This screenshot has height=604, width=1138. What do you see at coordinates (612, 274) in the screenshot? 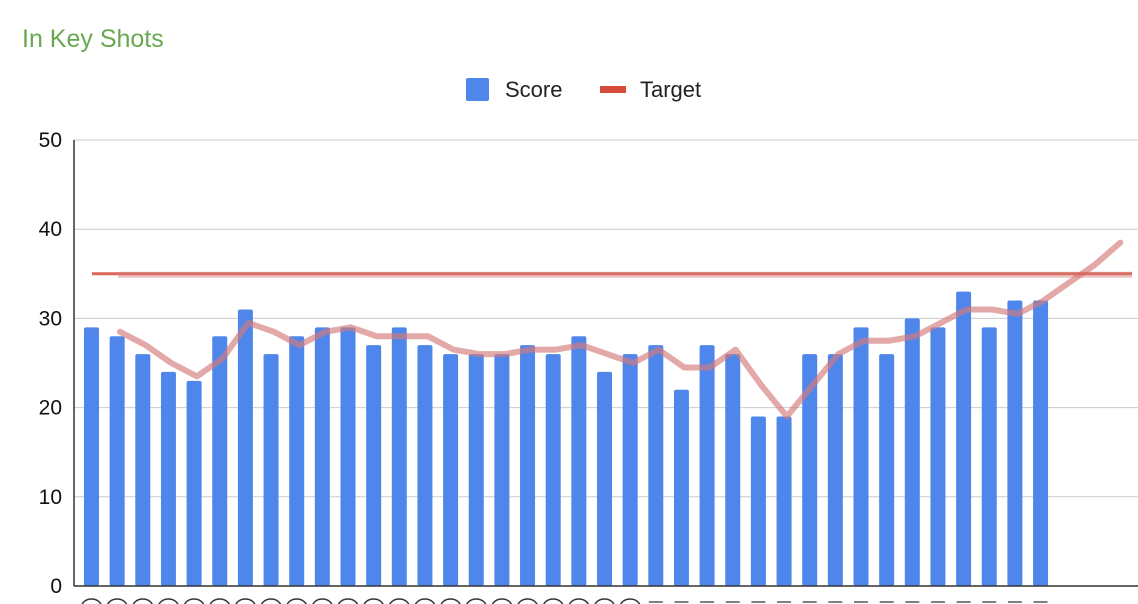
I see `target-line` at bounding box center [612, 274].